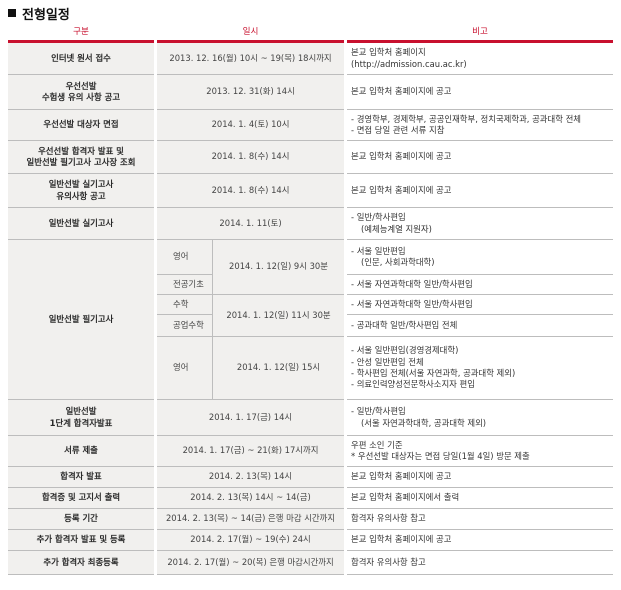 This screenshot has width=621, height=590. I want to click on square-bullet-icon, so click(12, 13).